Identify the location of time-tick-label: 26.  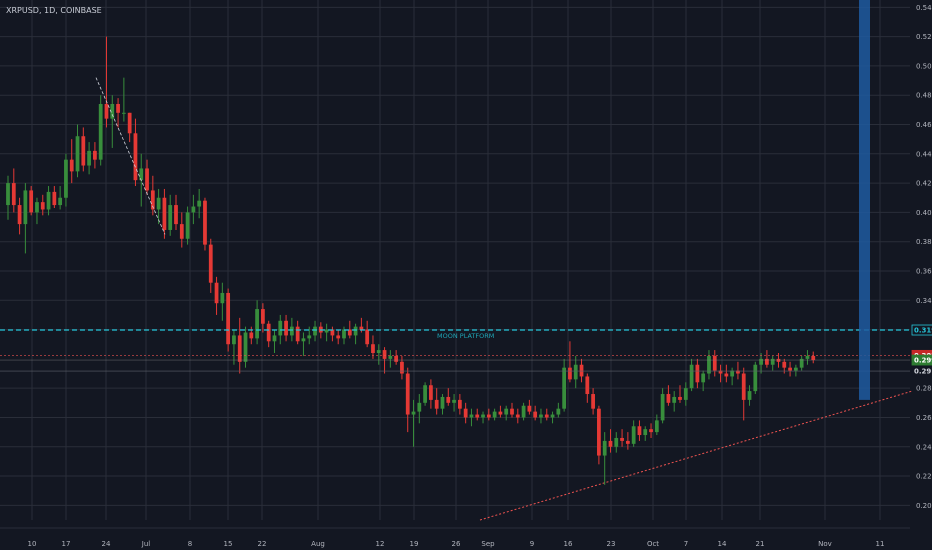
(456, 544).